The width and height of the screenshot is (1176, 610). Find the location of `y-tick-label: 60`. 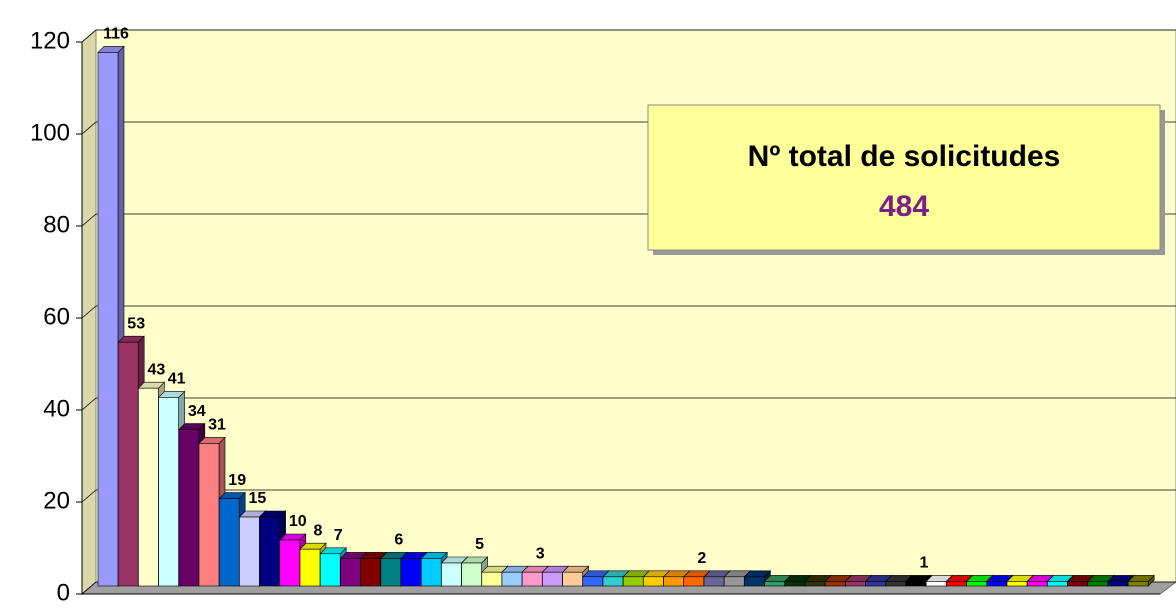

y-tick-label: 60 is located at coordinates (56, 316).